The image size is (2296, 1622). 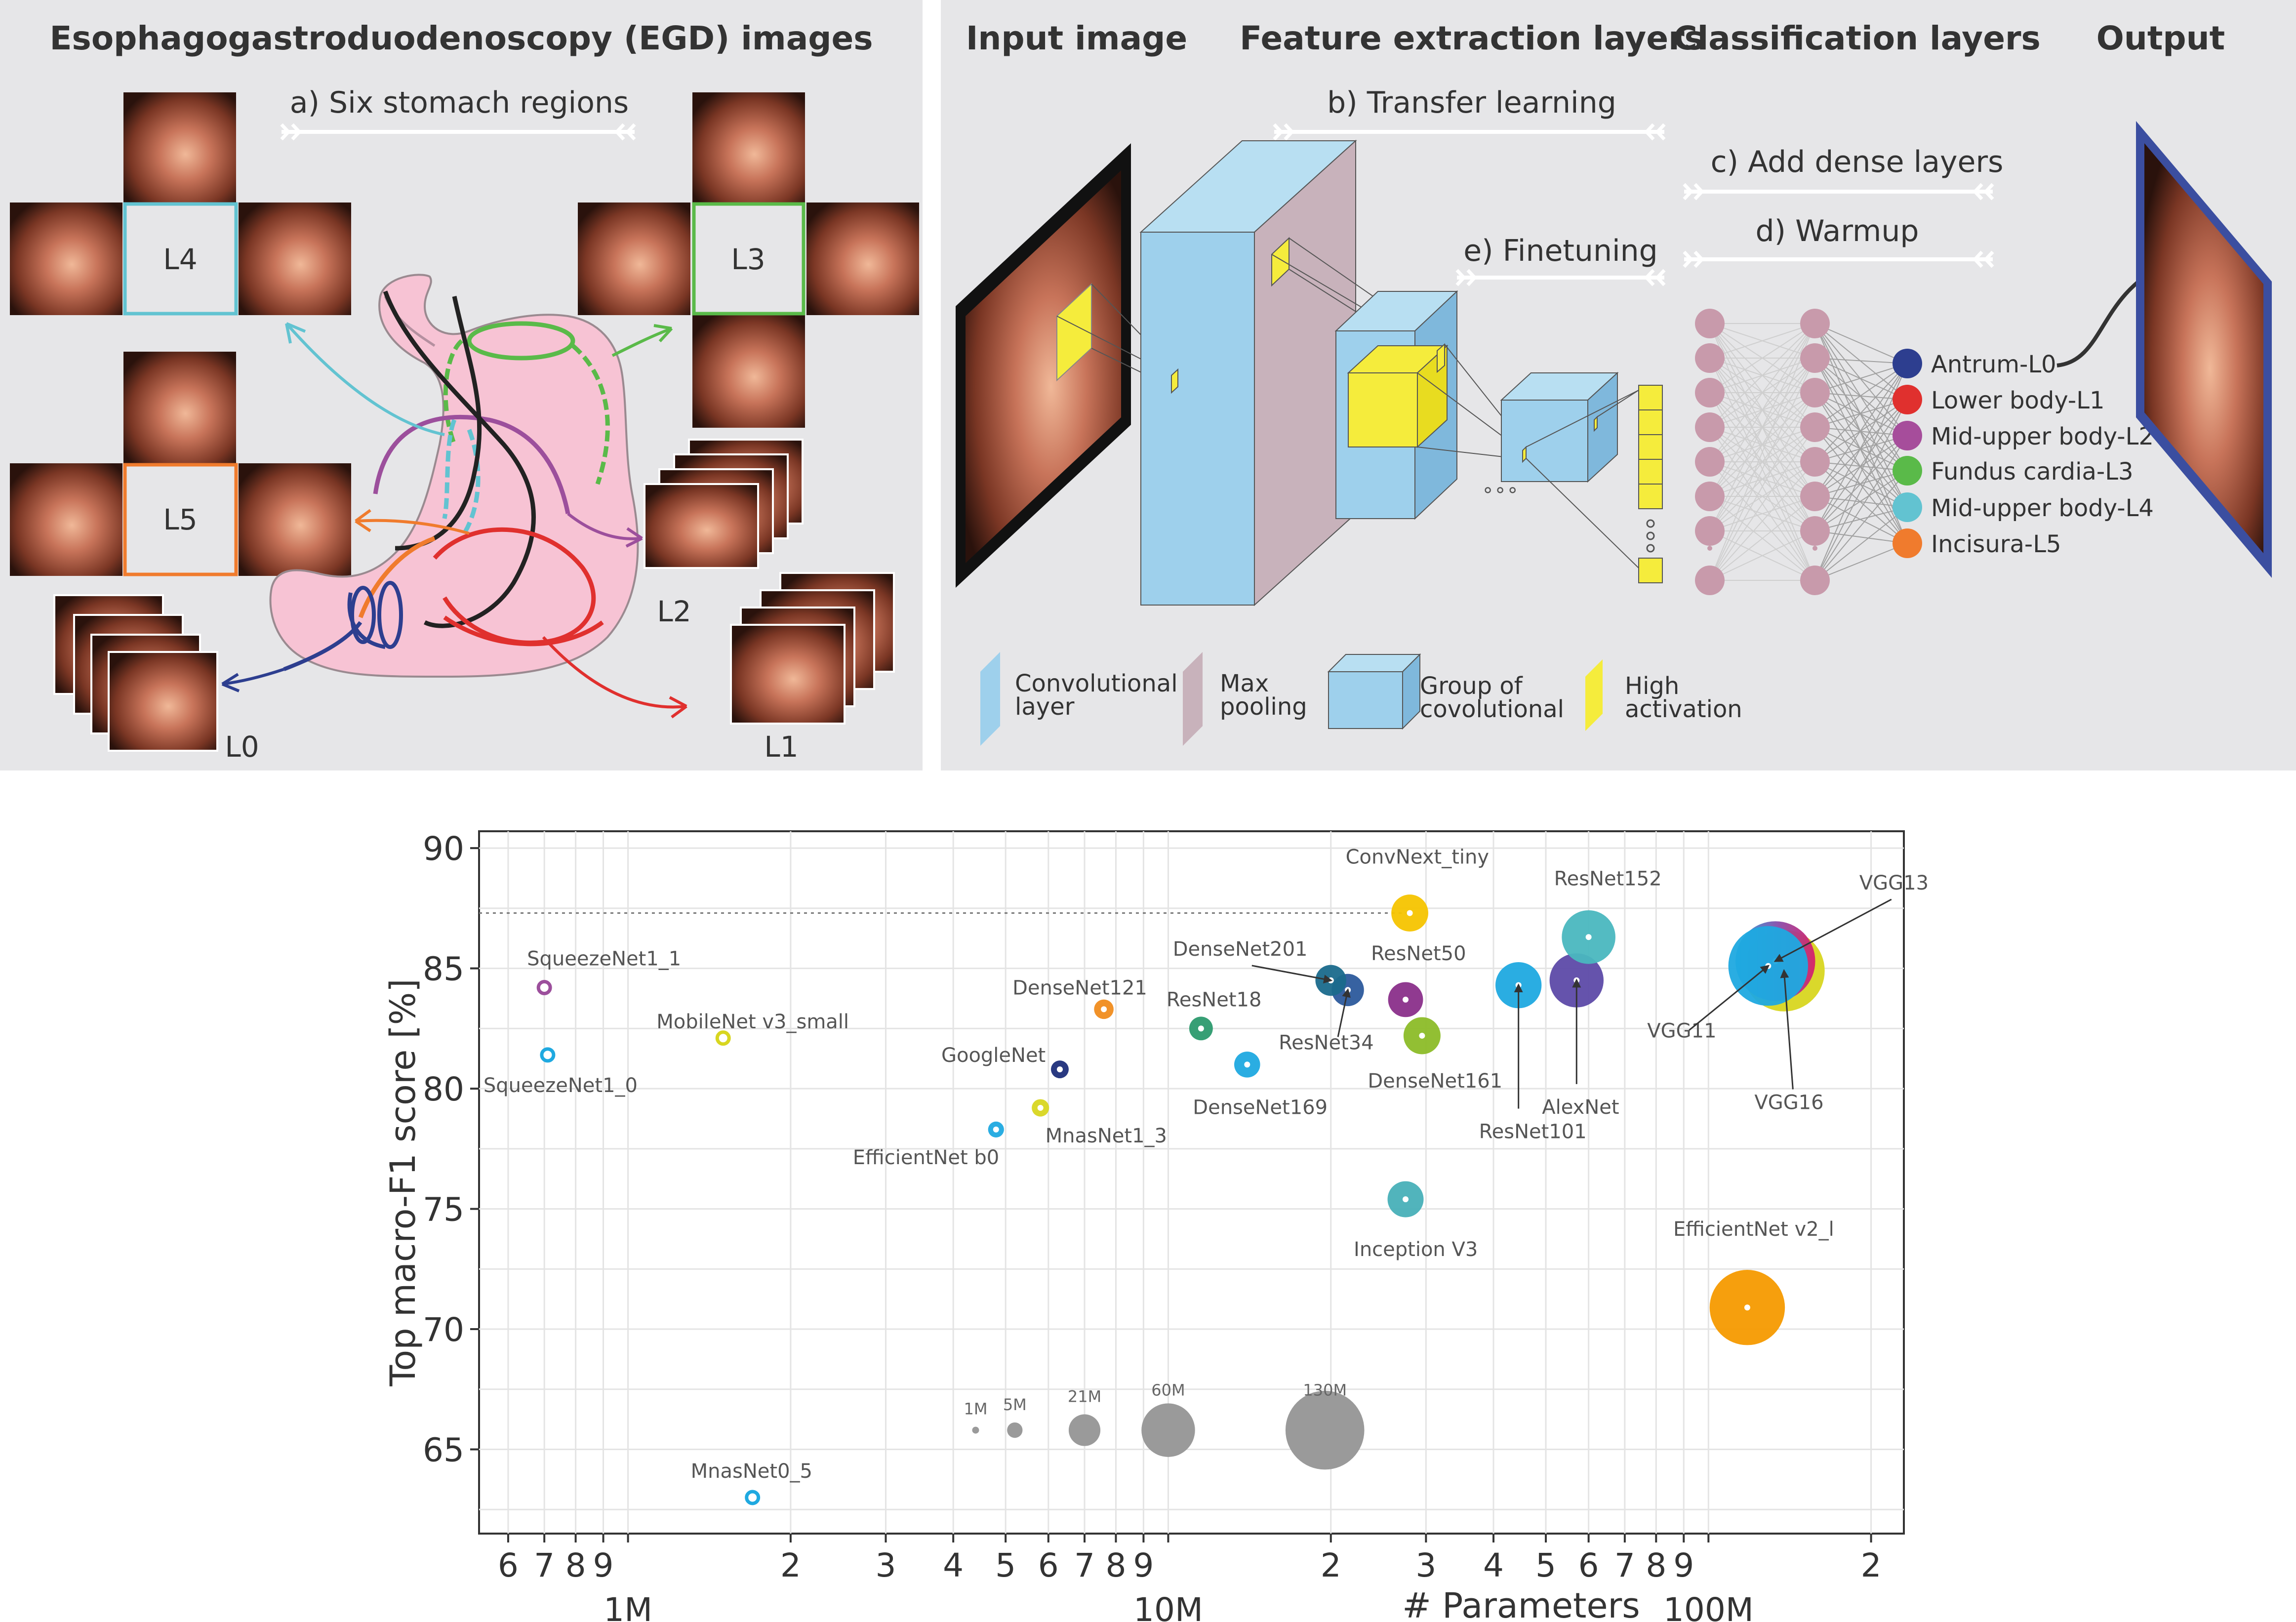 What do you see at coordinates (975, 1409) in the screenshot?
I see `size-legend-label: 1M` at bounding box center [975, 1409].